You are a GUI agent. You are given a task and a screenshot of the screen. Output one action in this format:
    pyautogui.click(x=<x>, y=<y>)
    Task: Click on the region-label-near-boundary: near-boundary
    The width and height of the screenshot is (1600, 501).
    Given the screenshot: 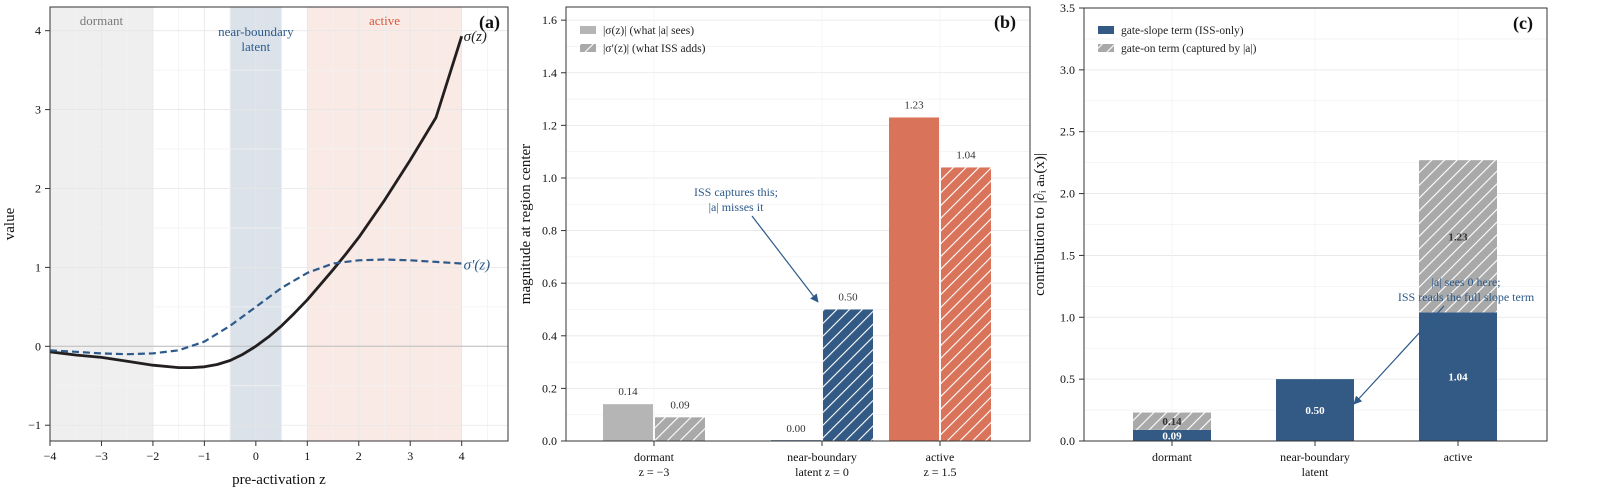 What is the action you would take?
    pyautogui.click(x=256, y=31)
    